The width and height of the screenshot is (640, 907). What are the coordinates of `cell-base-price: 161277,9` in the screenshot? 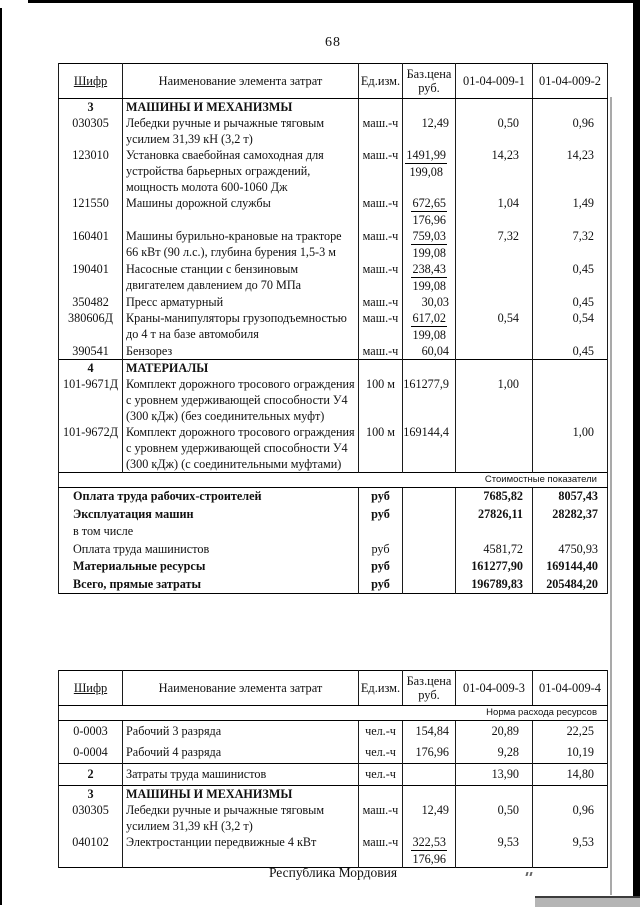 It's located at (429, 400).